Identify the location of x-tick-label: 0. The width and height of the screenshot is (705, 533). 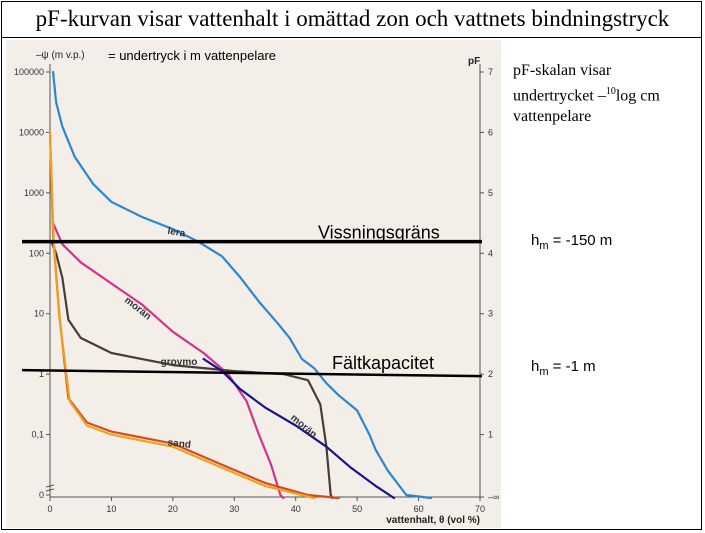
(49, 509).